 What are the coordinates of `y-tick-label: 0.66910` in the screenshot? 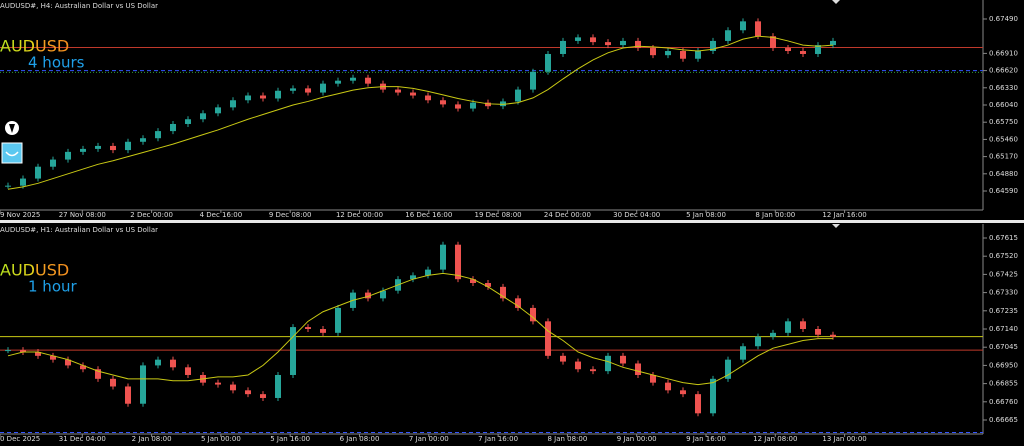 It's located at (1003, 53).